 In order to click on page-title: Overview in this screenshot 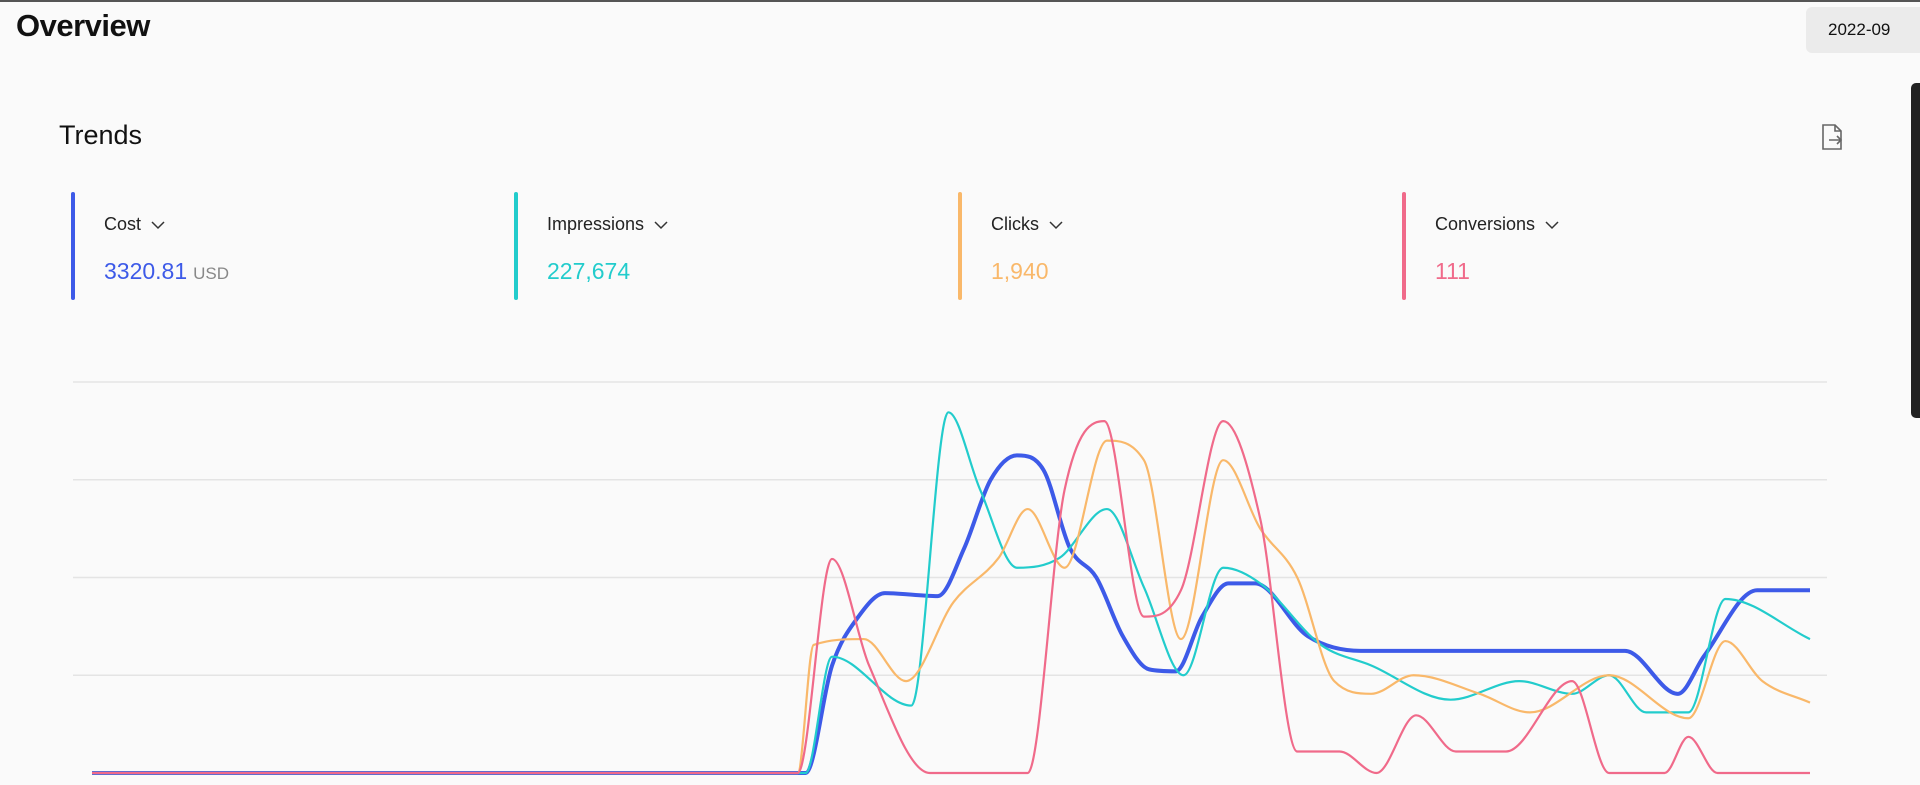, I will do `click(83, 25)`.